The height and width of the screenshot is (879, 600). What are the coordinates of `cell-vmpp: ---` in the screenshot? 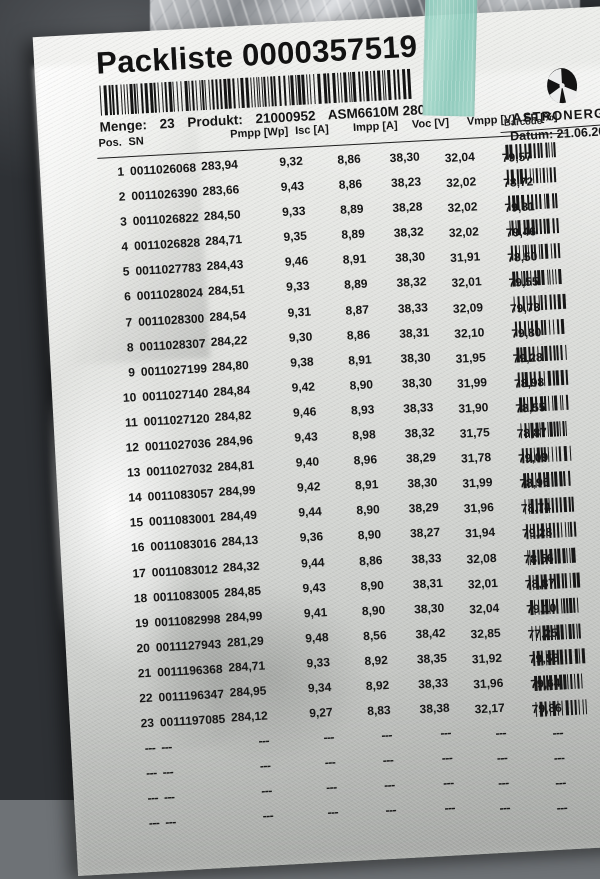 It's located at (502, 758).